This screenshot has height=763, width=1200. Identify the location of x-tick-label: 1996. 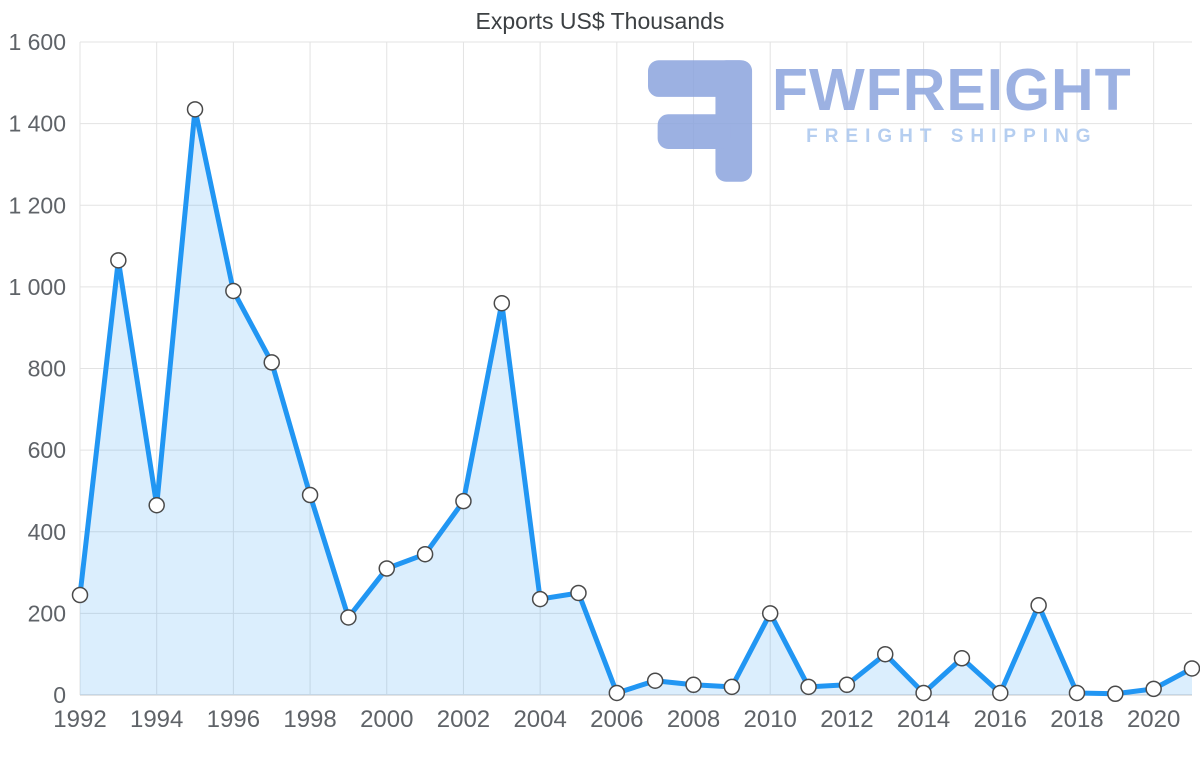
(233, 719).